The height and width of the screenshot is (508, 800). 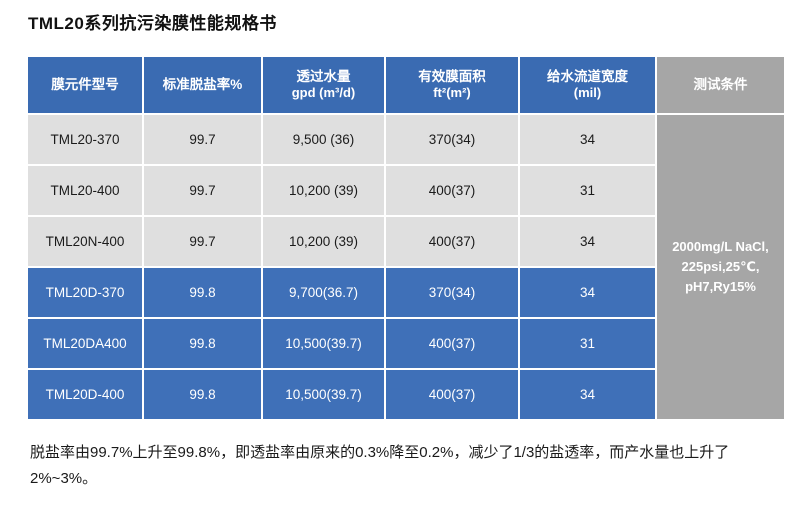 I want to click on test-condition-line: 225psi,25℃,, so click(x=720, y=266).